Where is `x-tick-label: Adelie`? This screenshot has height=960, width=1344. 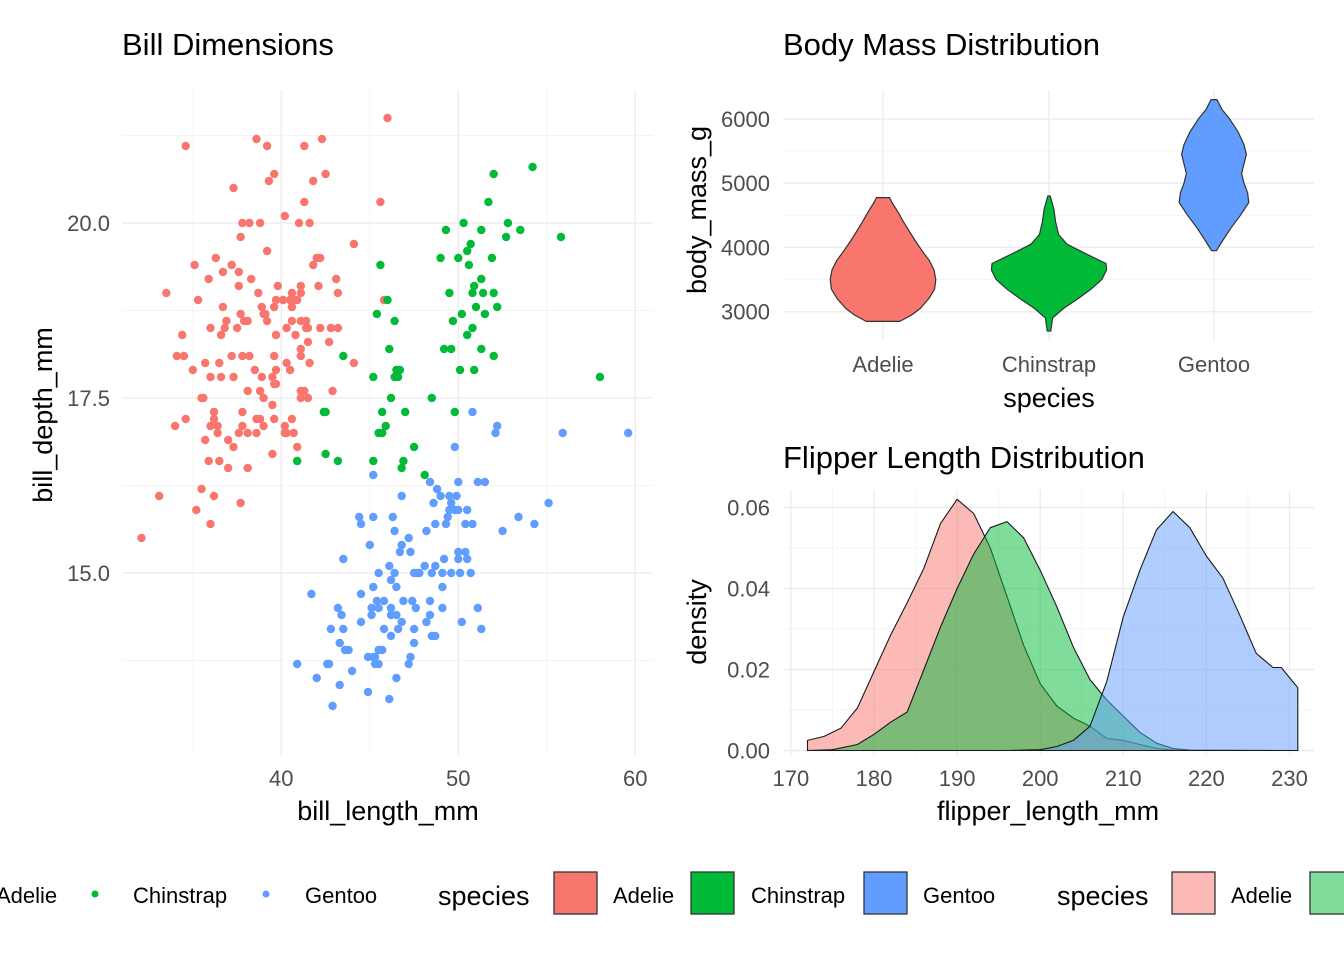
x-tick-label: Adelie is located at coordinates (882, 364).